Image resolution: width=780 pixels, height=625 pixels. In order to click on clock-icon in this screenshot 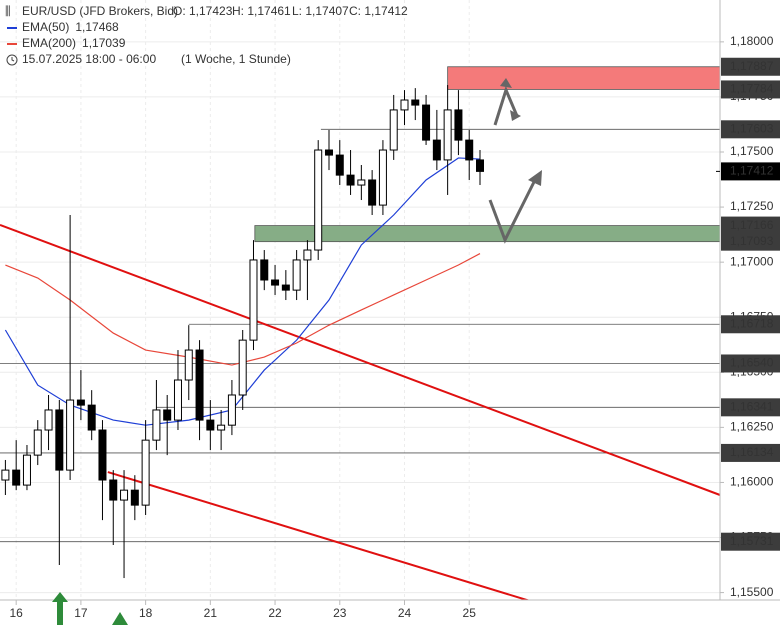, I will do `click(12, 60)`.